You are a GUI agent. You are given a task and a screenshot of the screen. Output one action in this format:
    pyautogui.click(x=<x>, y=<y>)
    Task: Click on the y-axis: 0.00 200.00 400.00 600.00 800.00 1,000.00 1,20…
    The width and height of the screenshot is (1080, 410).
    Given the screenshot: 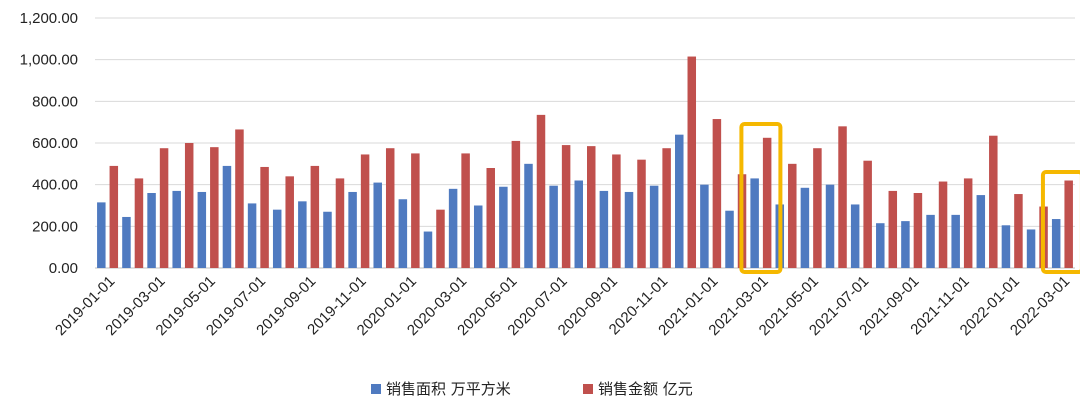 What is the action you would take?
    pyautogui.click(x=49, y=143)
    